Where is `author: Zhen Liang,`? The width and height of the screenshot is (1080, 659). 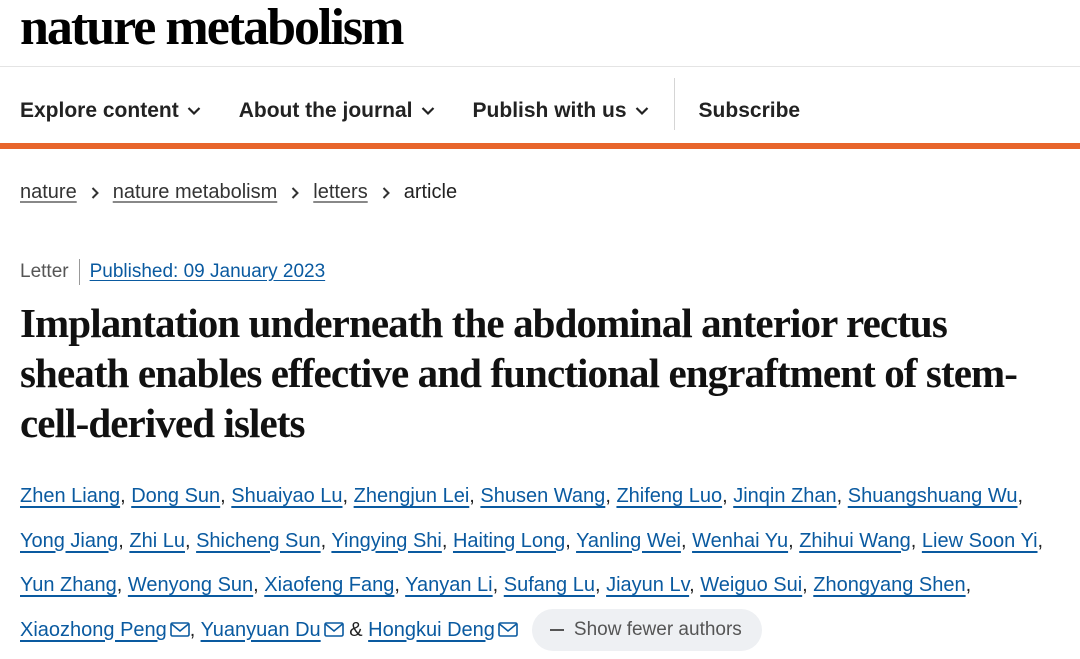
author: Zhen Liang, is located at coordinates (73, 496).